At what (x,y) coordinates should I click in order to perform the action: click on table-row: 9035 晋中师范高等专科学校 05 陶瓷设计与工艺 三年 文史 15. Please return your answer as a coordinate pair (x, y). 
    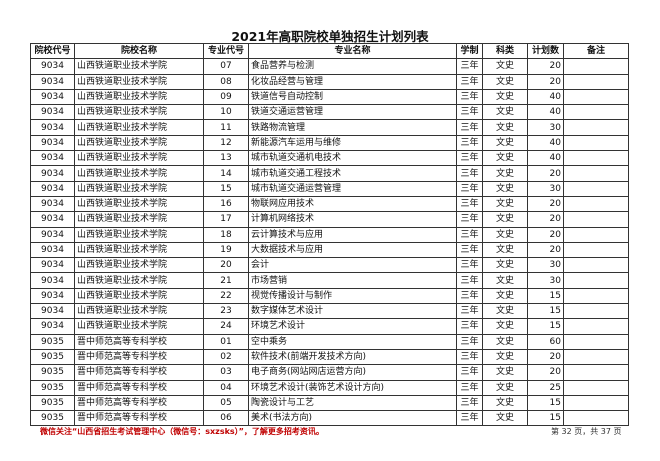
    Looking at the image, I should click on (329, 403).